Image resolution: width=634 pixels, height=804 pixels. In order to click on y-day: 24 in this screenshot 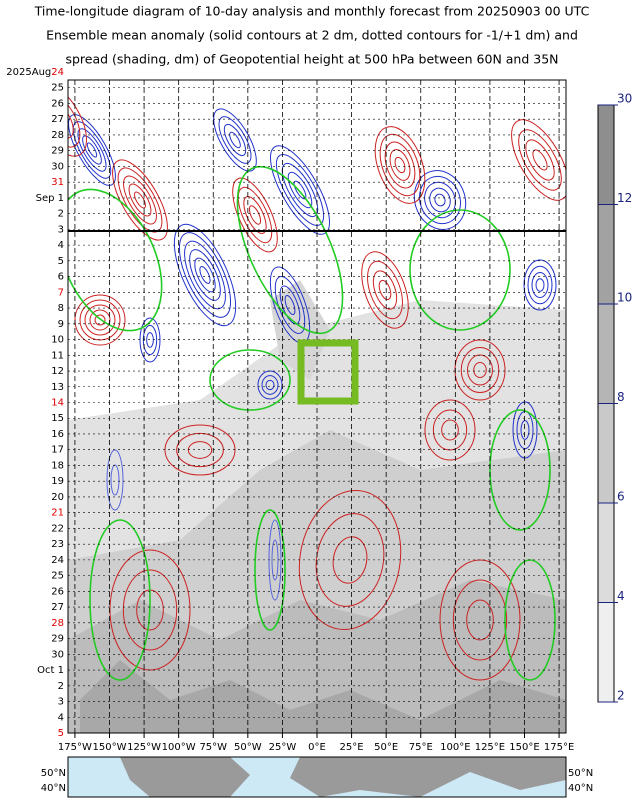, I will do `click(57, 72)`.